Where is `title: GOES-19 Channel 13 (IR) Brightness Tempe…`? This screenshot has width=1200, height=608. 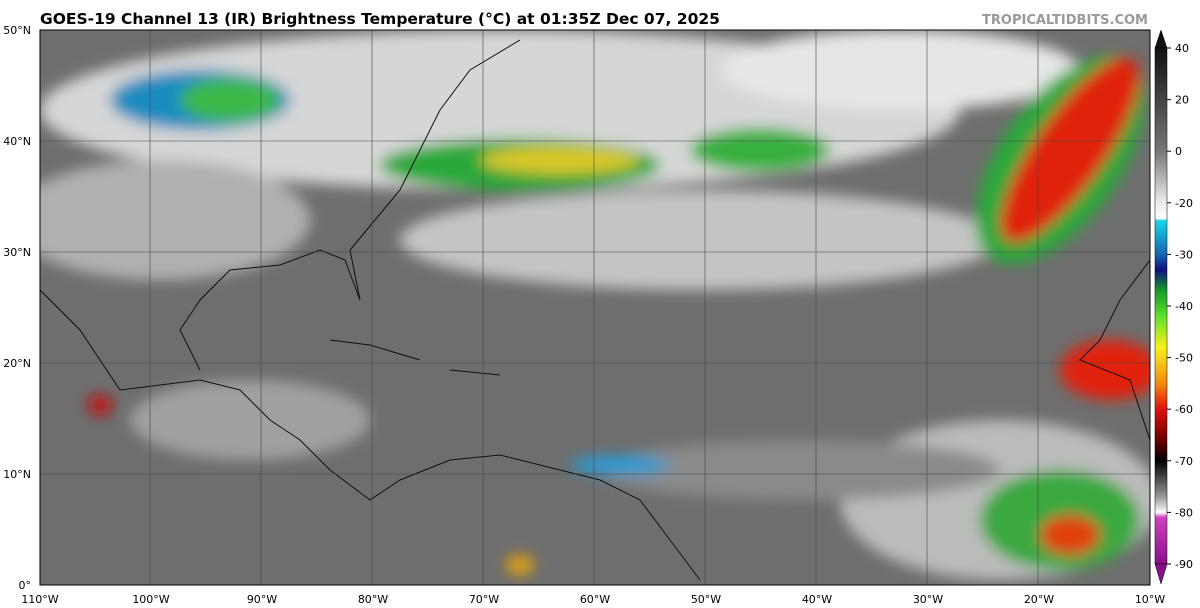 title: GOES-19 Channel 13 (IR) Brightness Tempe… is located at coordinates (380, 19).